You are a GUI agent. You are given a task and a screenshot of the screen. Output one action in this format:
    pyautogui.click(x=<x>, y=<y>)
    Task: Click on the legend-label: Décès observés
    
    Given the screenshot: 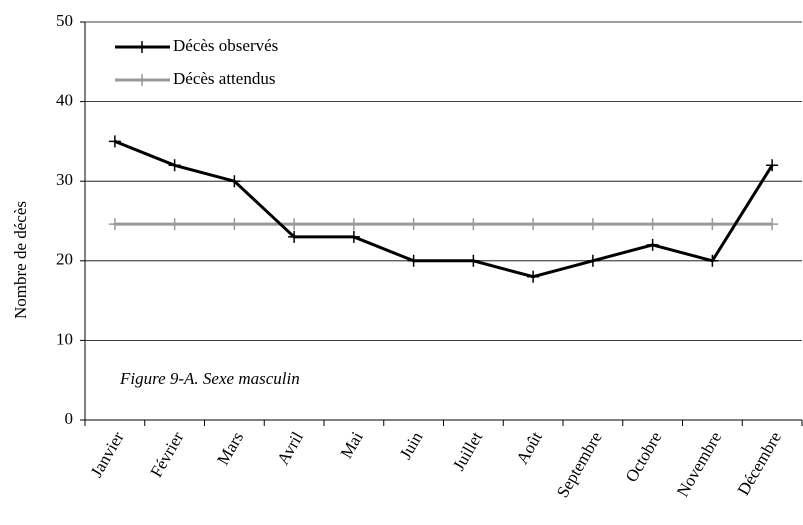 What is the action you would take?
    pyautogui.click(x=225, y=45)
    